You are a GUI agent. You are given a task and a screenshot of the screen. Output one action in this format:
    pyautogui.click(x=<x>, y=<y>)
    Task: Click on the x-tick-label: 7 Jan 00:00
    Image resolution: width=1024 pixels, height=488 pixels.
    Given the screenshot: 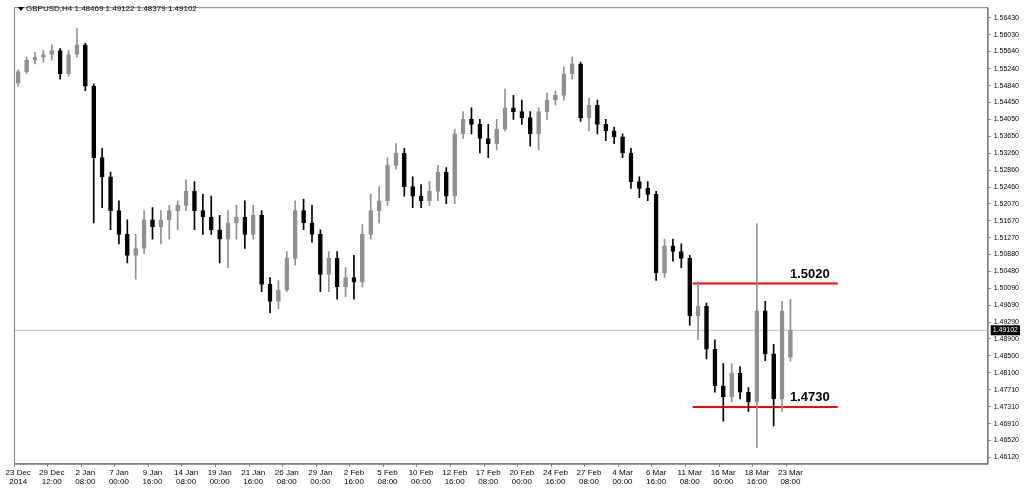 What is the action you would take?
    pyautogui.click(x=119, y=477)
    